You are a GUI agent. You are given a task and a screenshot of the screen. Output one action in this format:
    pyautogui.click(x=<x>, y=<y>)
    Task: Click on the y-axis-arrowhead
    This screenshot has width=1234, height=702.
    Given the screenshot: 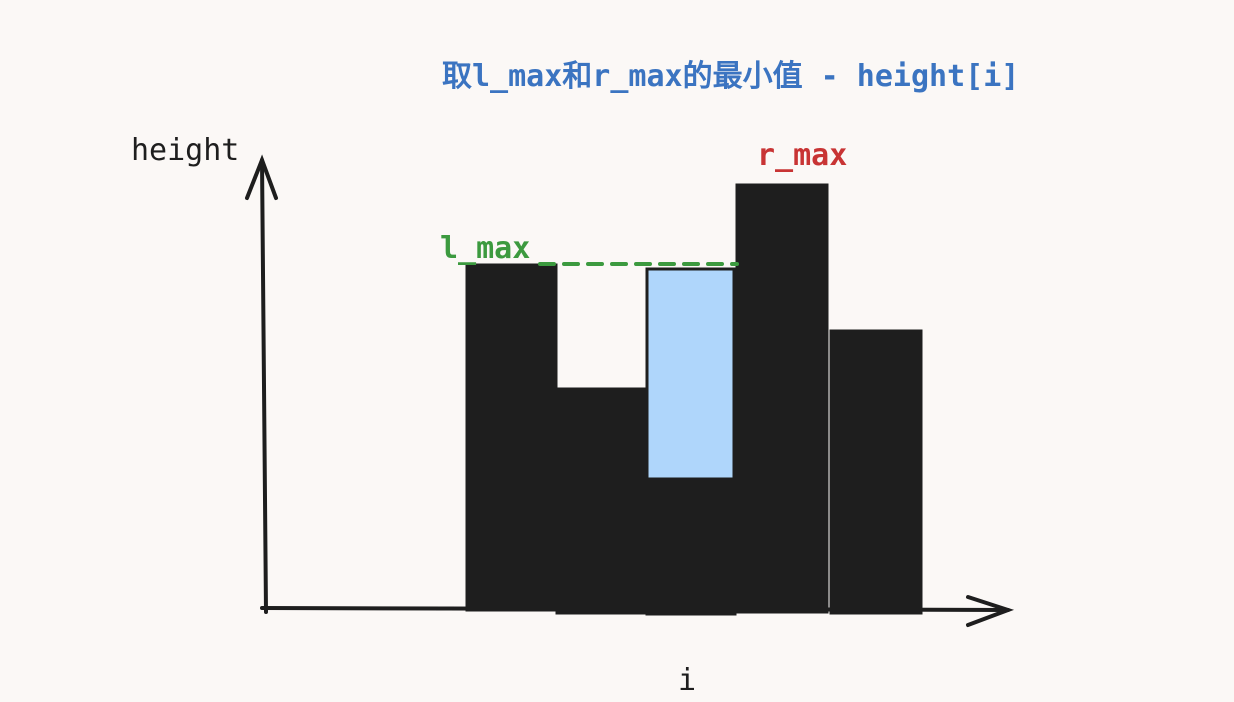 What is the action you would take?
    pyautogui.click(x=261, y=177)
    